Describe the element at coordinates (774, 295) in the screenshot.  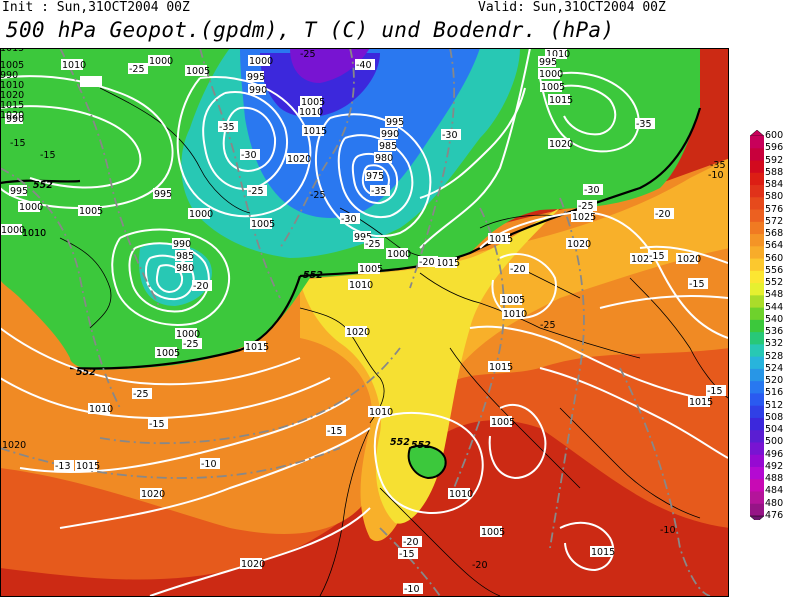
I see `legend-level-label: 548` at that location.